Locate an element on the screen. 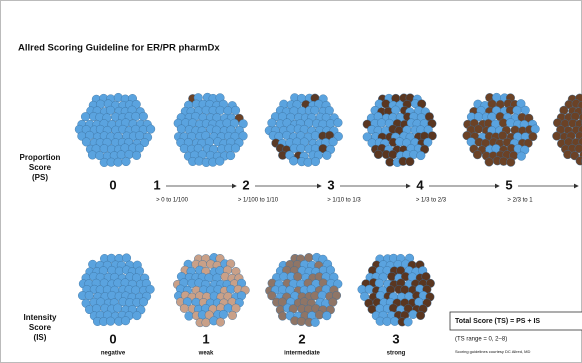  row-label: (IS) is located at coordinates (40, 337).